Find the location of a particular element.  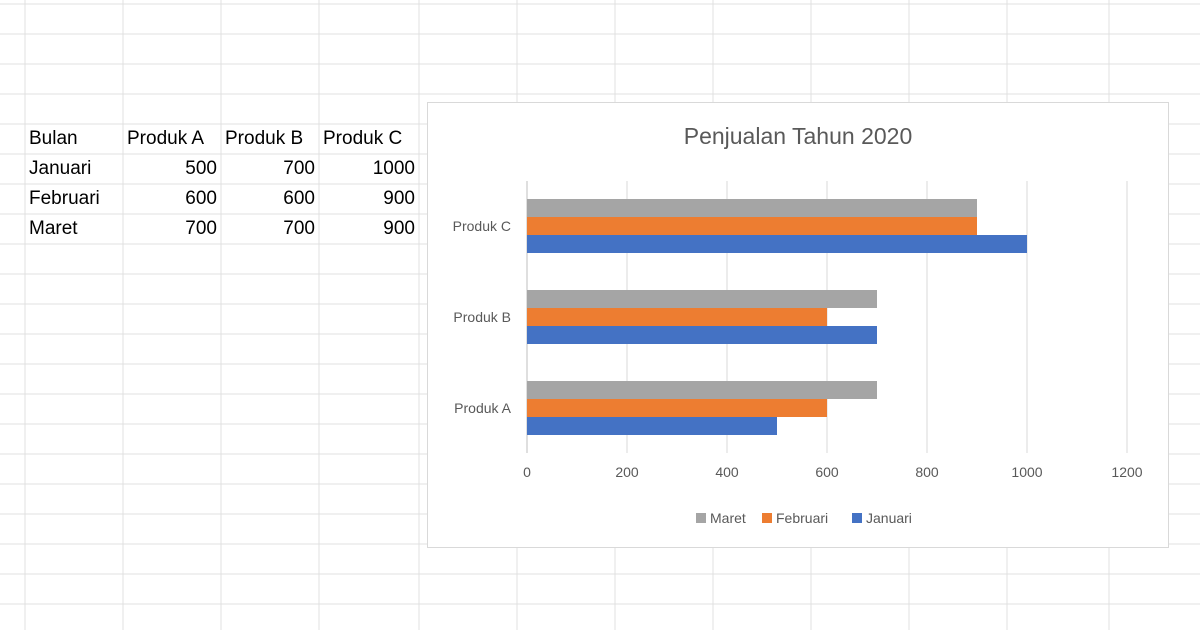

x-tick-label: 200 is located at coordinates (627, 472).